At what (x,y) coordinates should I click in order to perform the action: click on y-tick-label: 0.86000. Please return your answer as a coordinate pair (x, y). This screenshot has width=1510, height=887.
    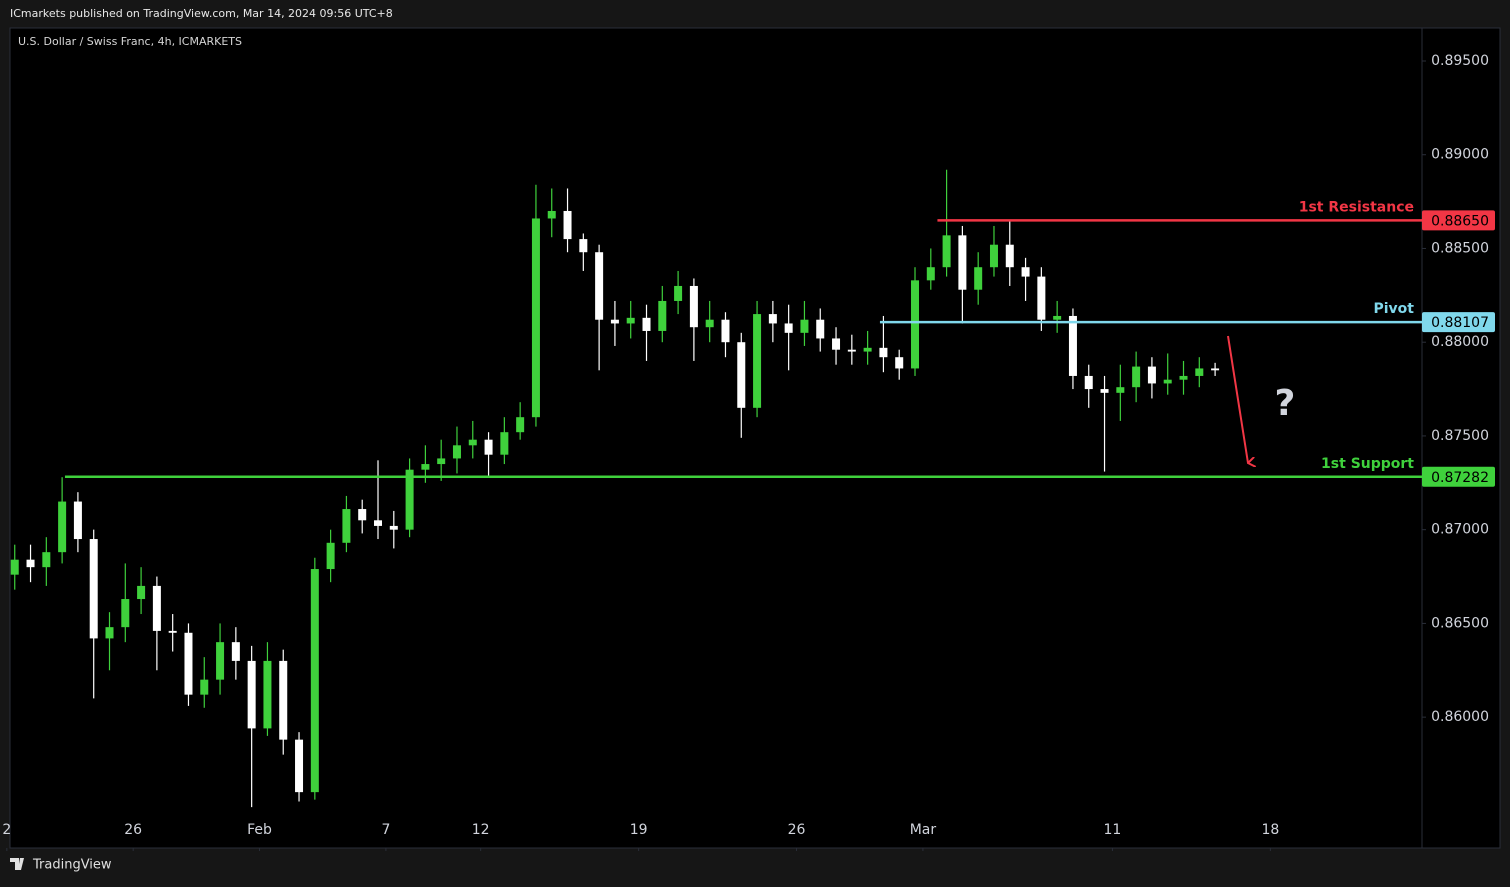
    Looking at the image, I should click on (1460, 717).